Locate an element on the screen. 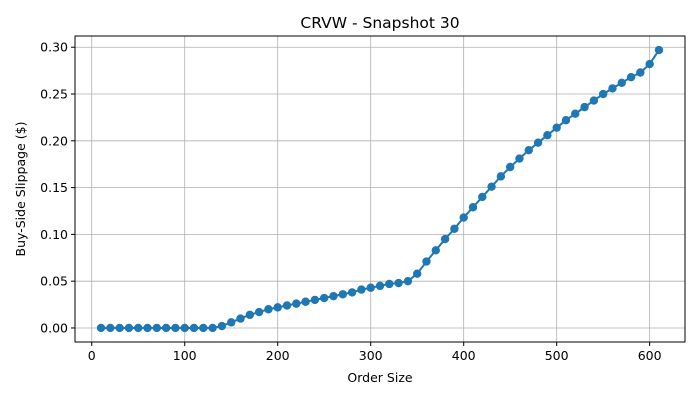  y-tick-label: 0.30 is located at coordinates (54, 47).